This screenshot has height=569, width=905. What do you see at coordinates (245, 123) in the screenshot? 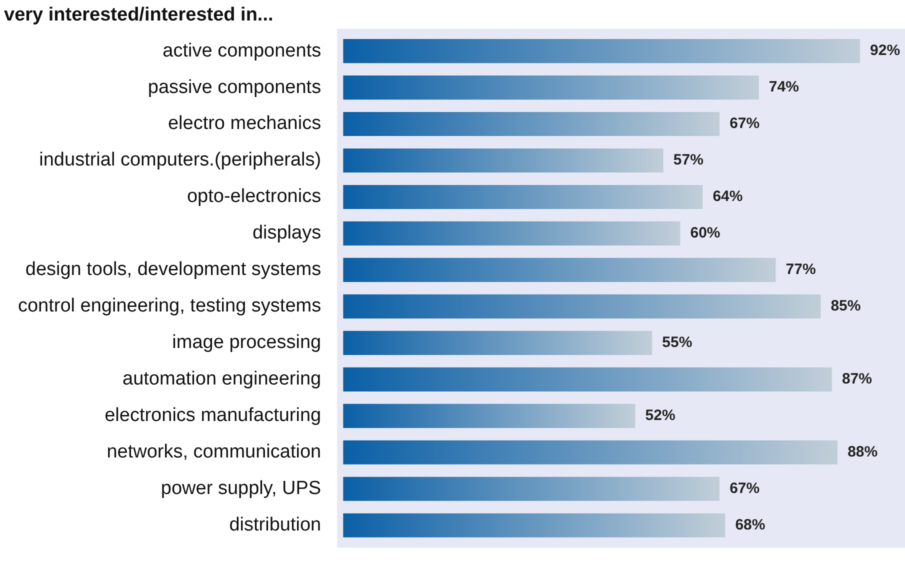
I see `y-tick-label: electro mechanics` at bounding box center [245, 123].